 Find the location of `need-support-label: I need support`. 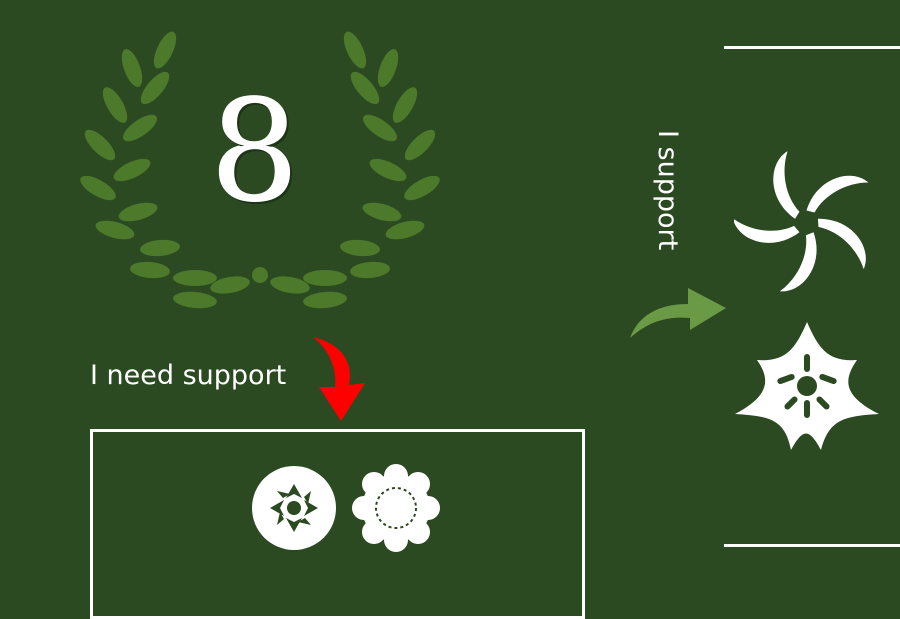

need-support-label: I need support is located at coordinates (188, 375).